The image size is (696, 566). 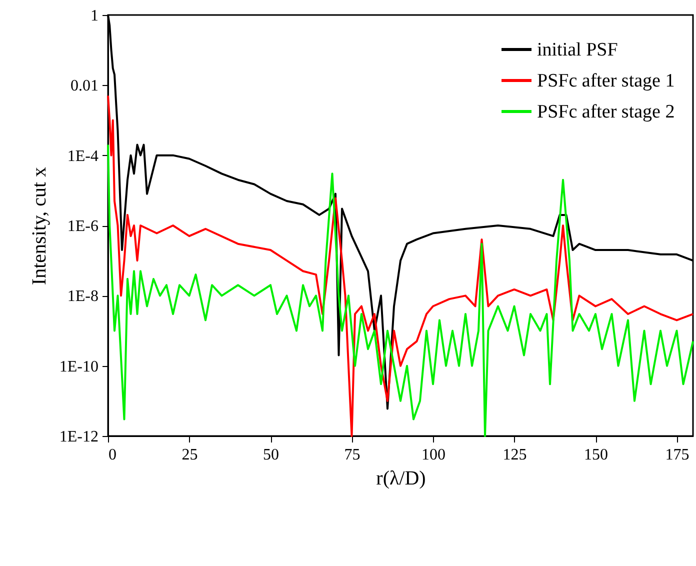 What do you see at coordinates (84, 86) in the screenshot?
I see `y-tick-label: 0.01` at bounding box center [84, 86].